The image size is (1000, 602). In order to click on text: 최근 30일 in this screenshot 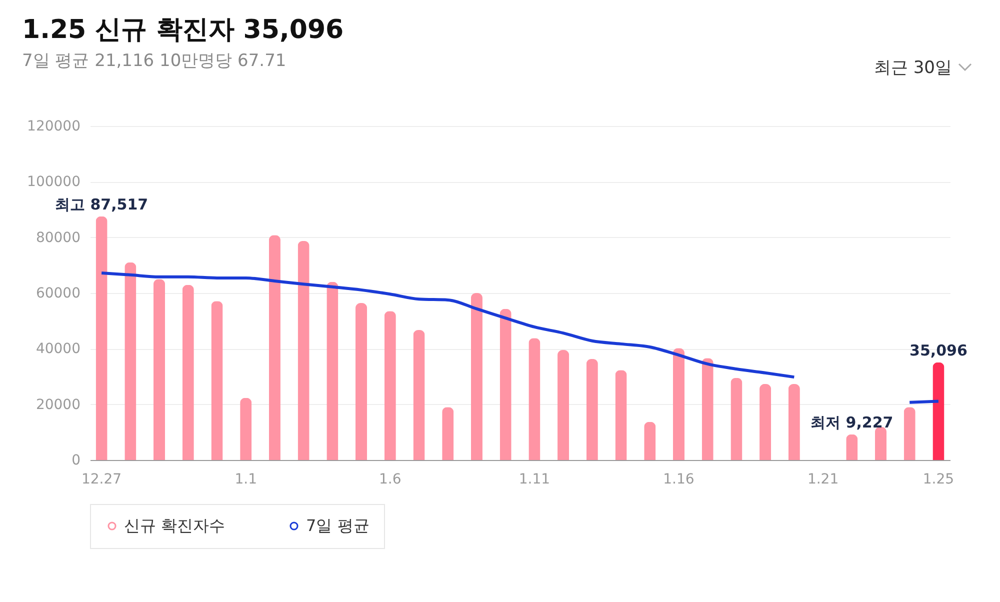, I will do `click(913, 68)`.